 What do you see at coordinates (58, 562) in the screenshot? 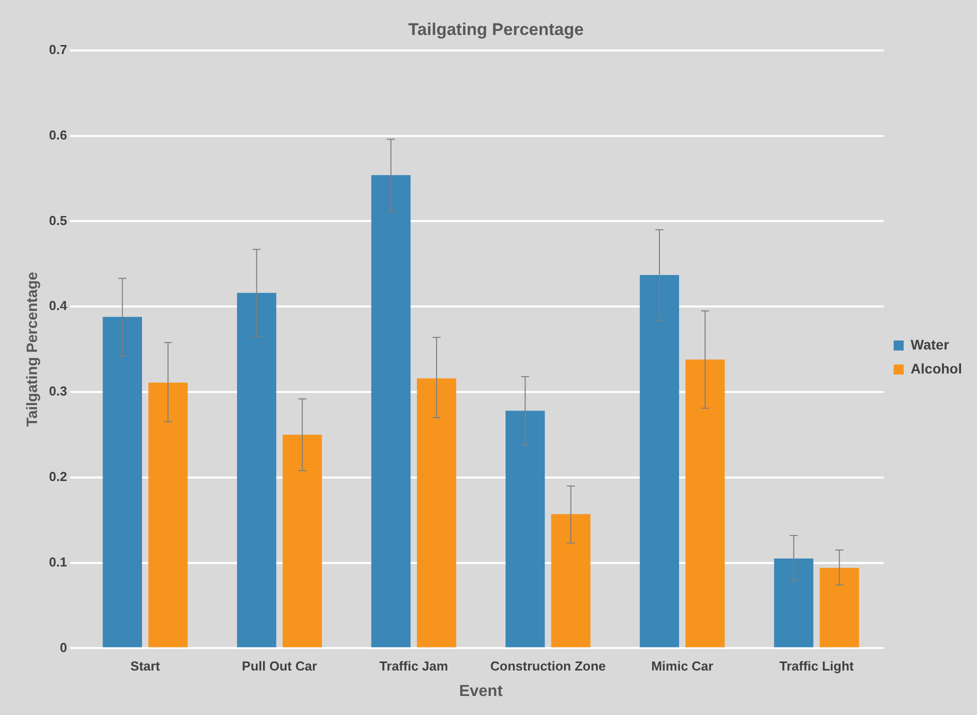
I see `y-tick-label: 0.1` at bounding box center [58, 562].